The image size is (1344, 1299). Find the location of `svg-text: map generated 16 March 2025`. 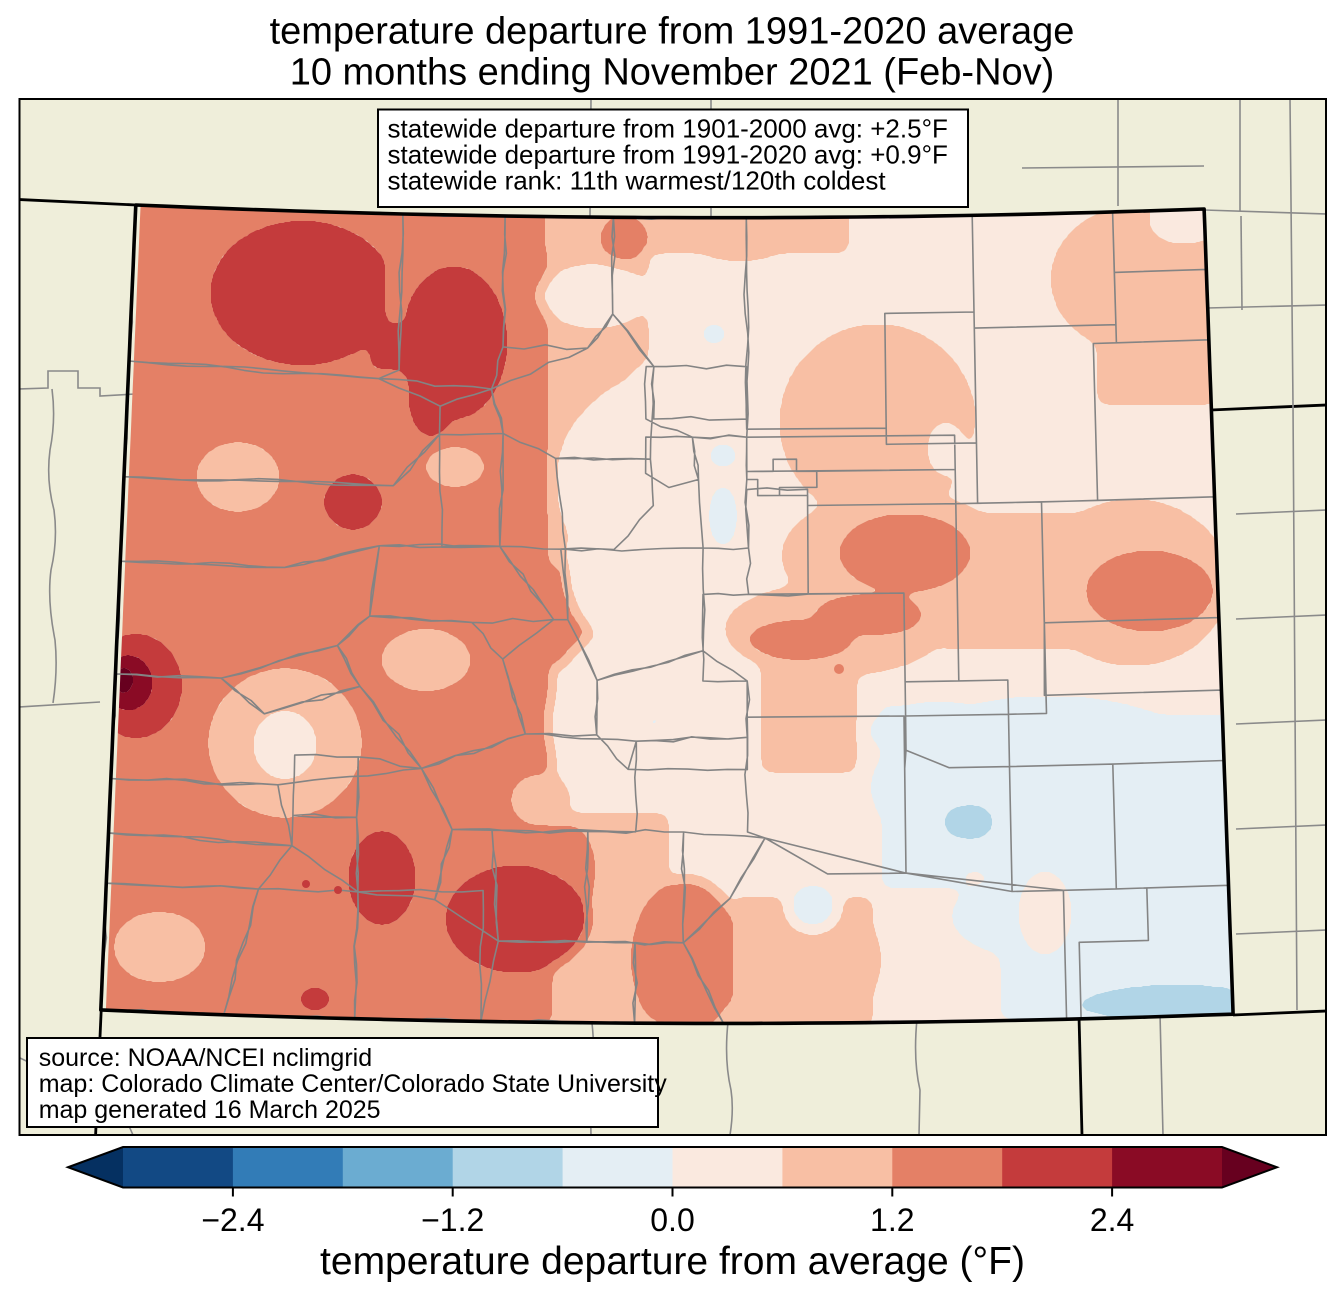

svg-text: map generated 16 March 2025 is located at coordinates (210, 1110).